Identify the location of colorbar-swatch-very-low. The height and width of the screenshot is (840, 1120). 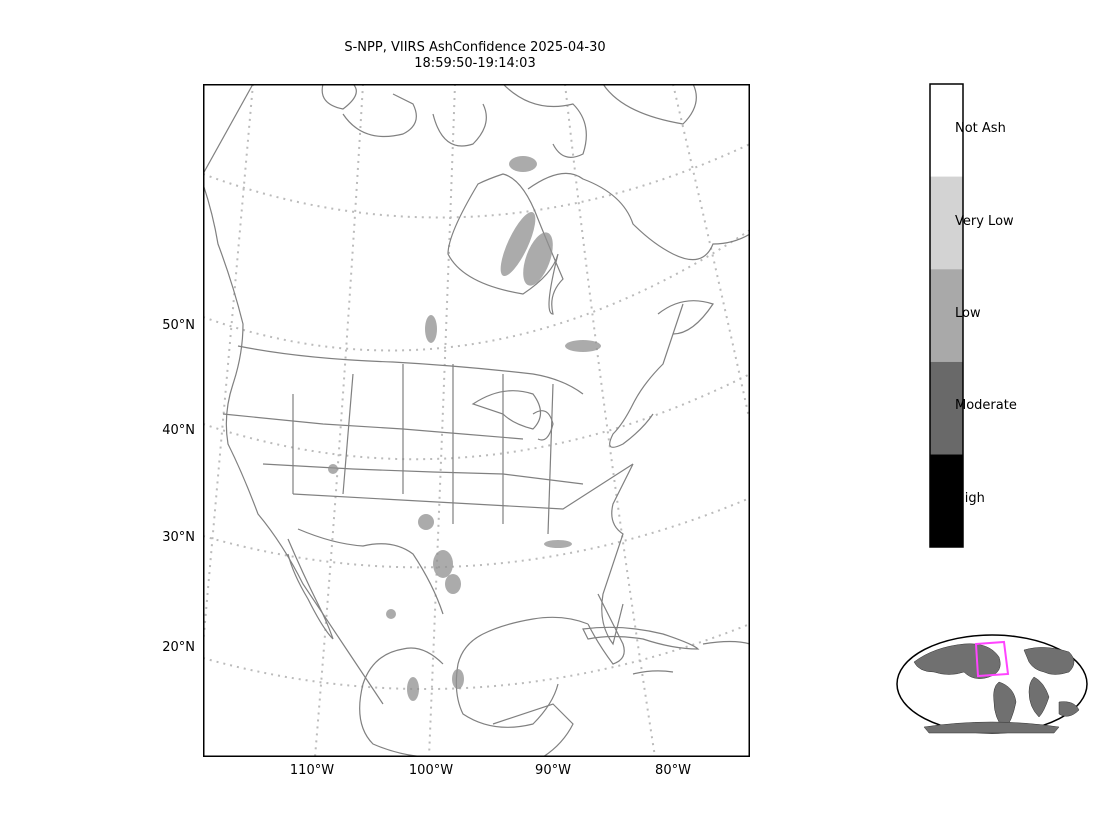
(946, 223).